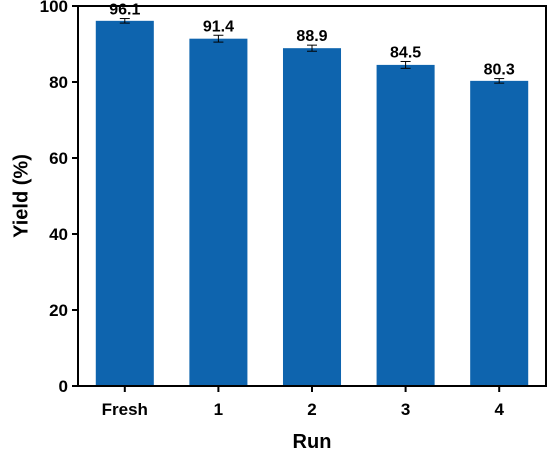  I want to click on data-label: 91.4, so click(218, 26).